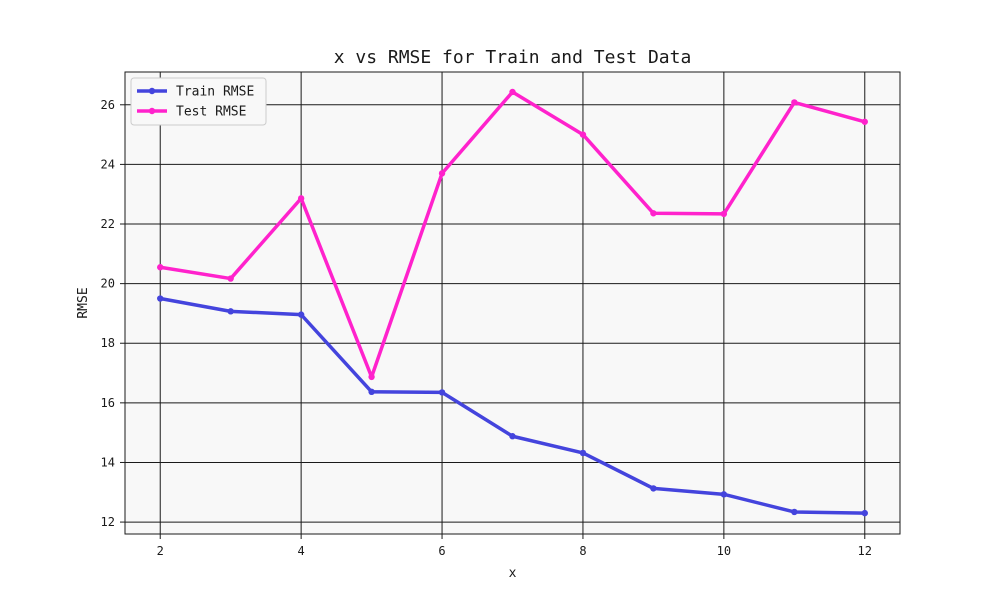 This screenshot has width=1000, height=600. I want to click on y-axis-label: RMSE, so click(83, 302).